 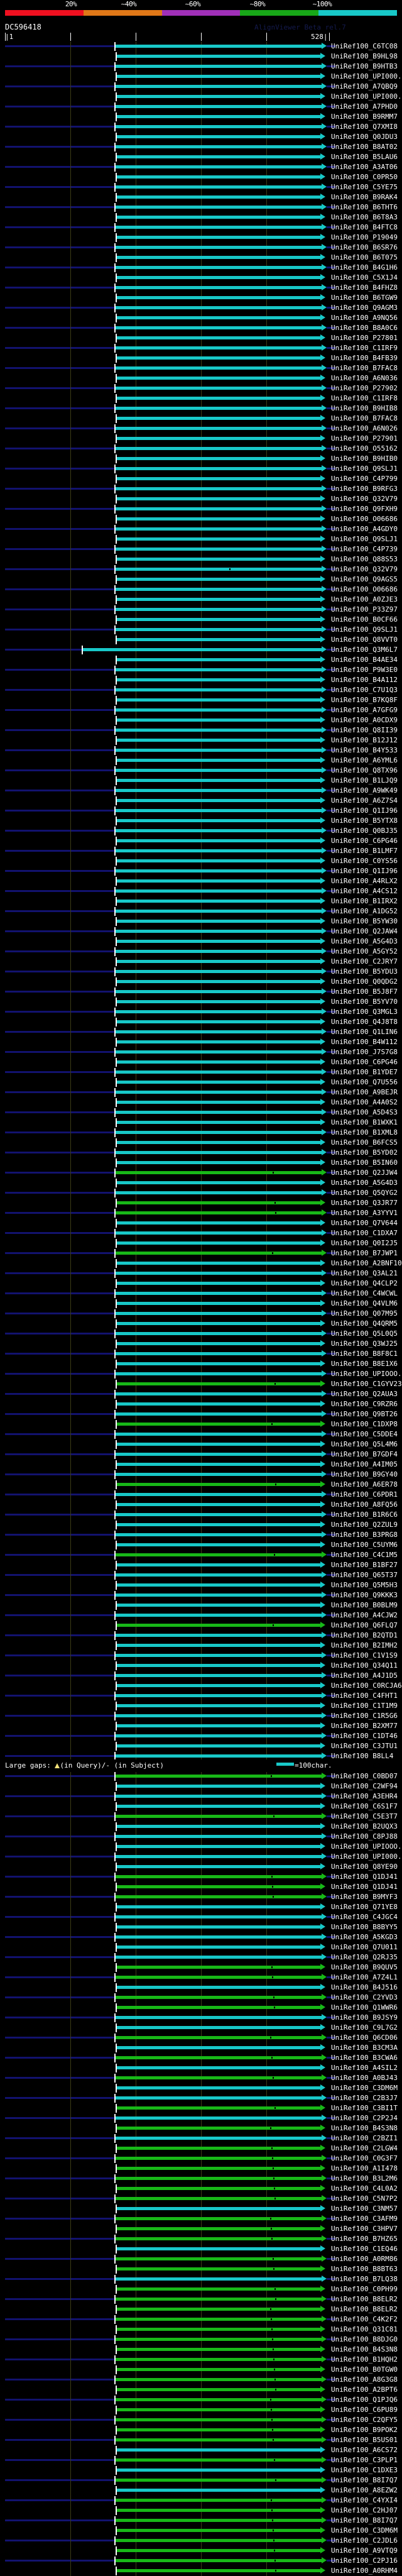 I want to click on alignment-row: UniRef100_Q9BT26, so click(x=201, y=1414).